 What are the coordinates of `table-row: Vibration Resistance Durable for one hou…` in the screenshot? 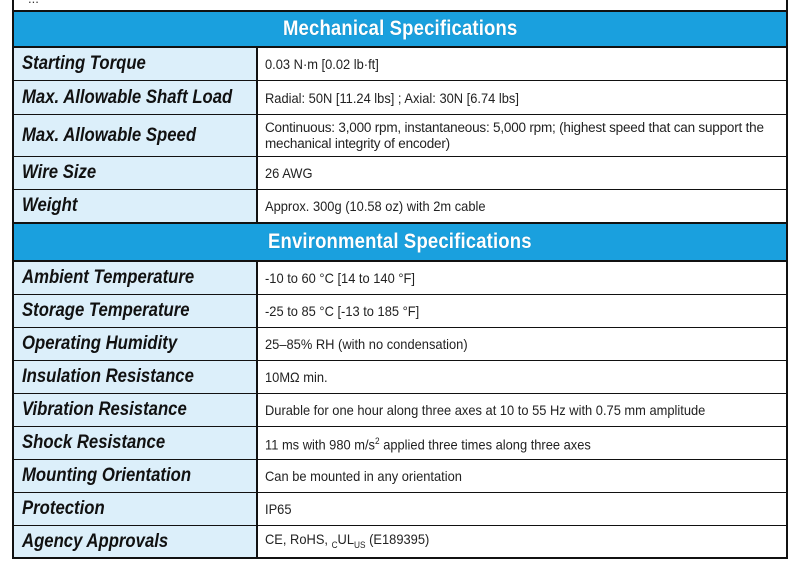 It's located at (400, 410).